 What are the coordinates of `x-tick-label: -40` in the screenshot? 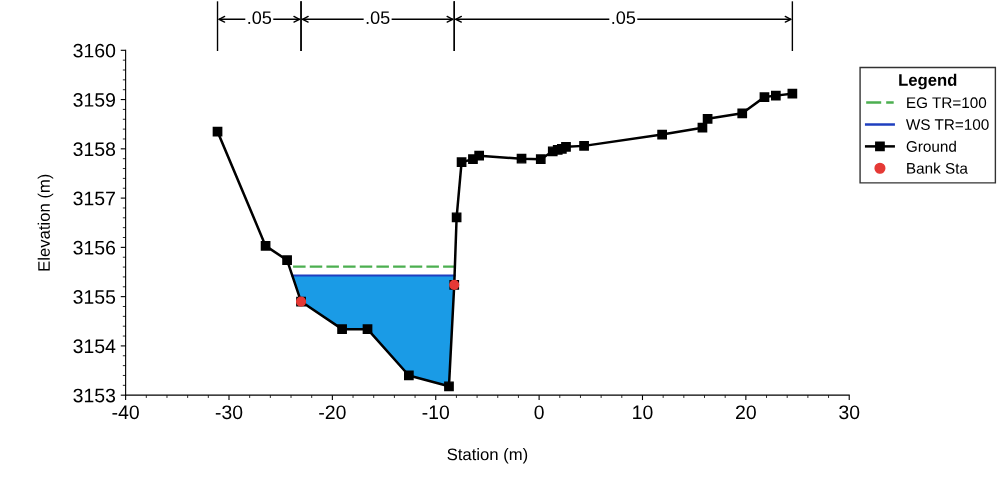 It's located at (125, 412).